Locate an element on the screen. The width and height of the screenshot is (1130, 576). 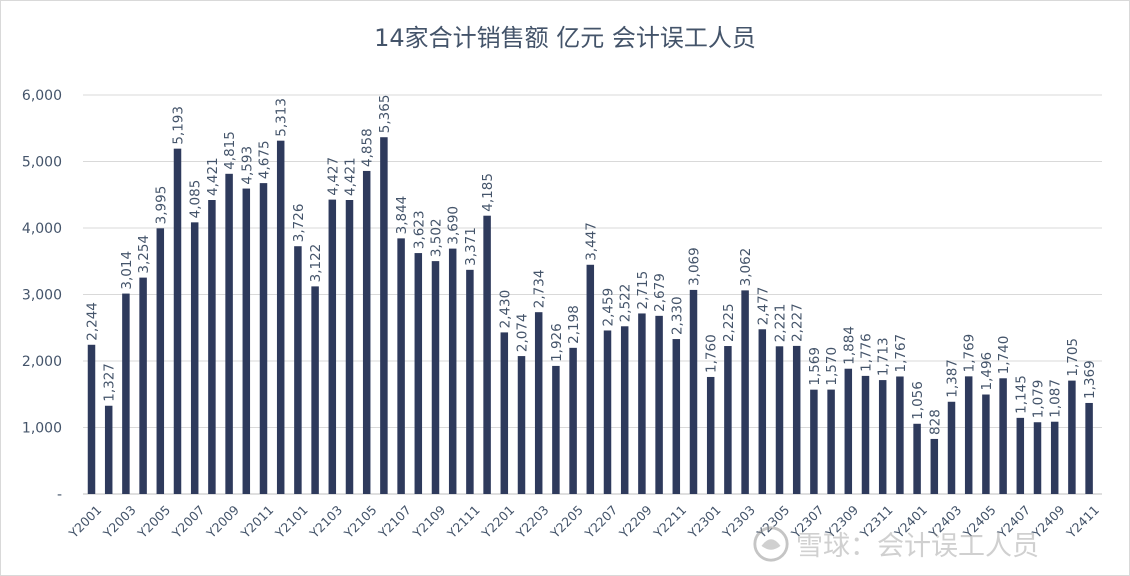
data-label: 4,185 is located at coordinates (488, 192).